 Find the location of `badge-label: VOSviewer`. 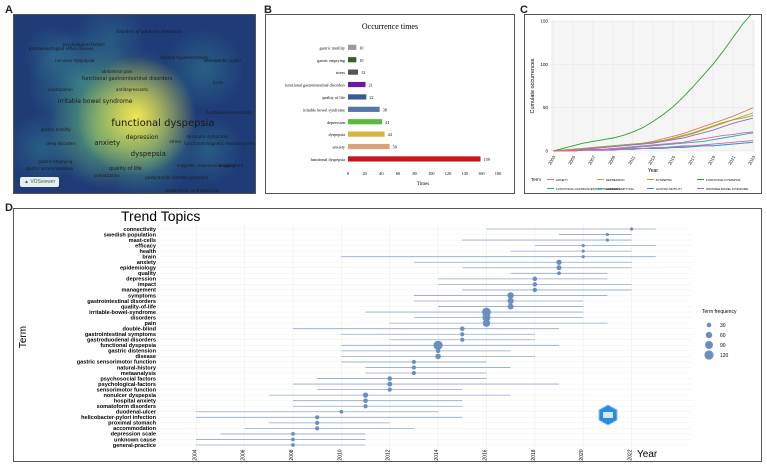

badge-label: VOSviewer is located at coordinates (43, 182).